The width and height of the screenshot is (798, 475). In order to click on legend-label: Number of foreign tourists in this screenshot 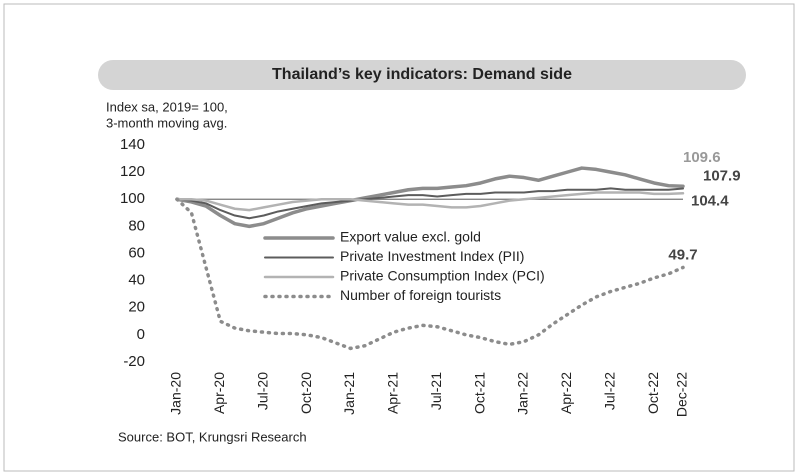, I will do `click(420, 295)`.